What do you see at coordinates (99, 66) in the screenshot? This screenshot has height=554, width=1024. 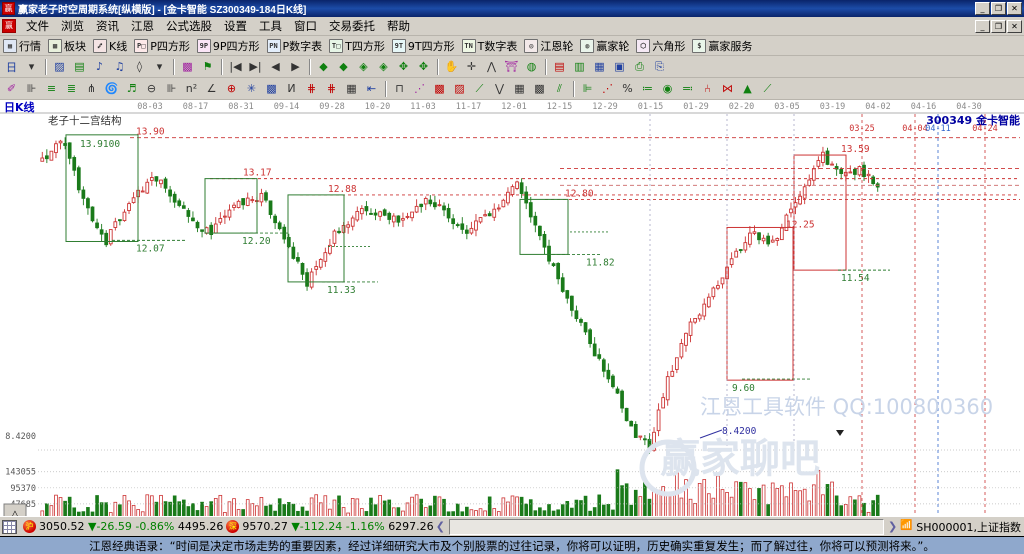 I see `indicator-up-icon: ♪` at bounding box center [99, 66].